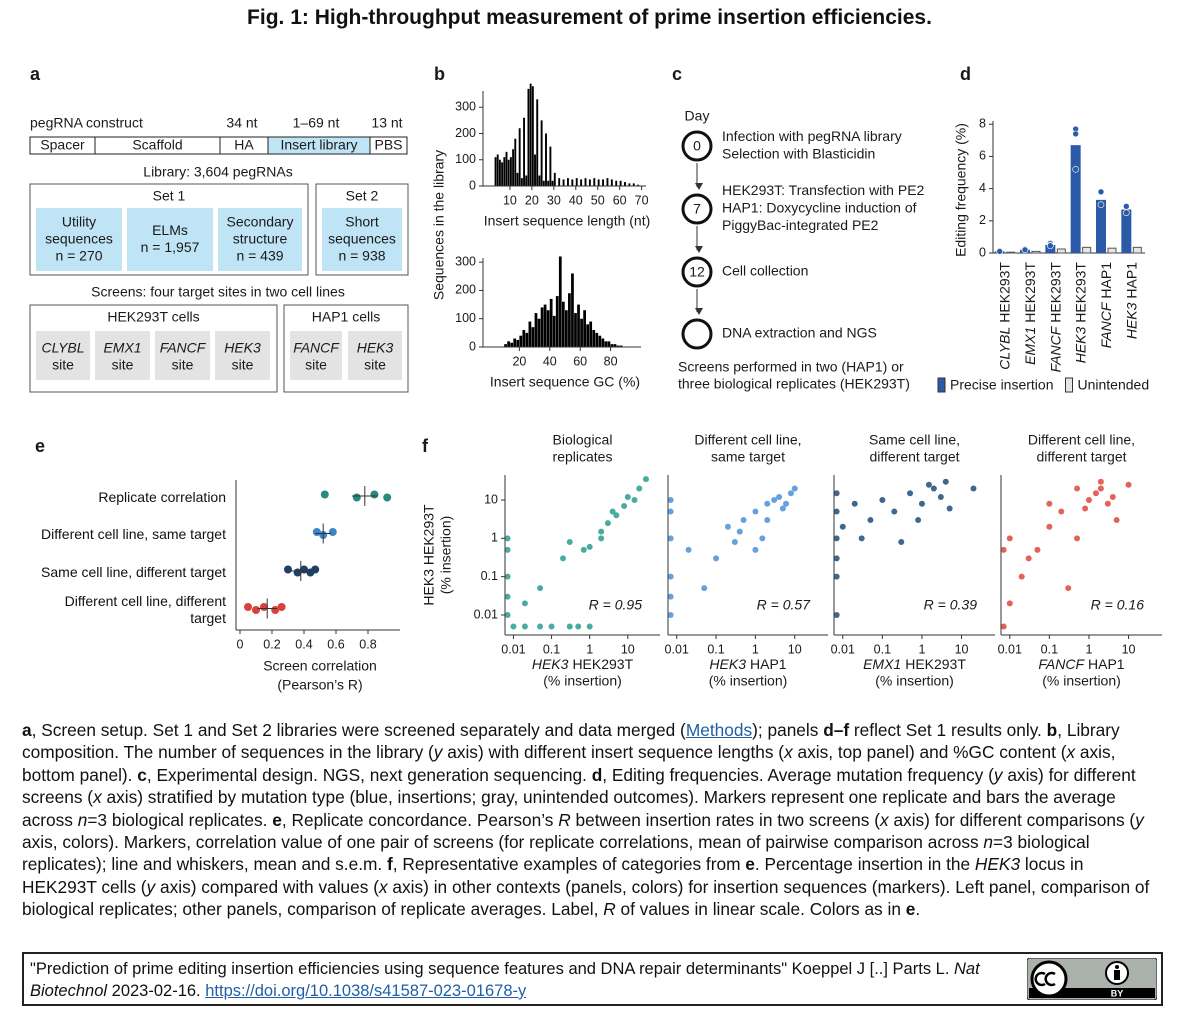 Image resolution: width=1179 pixels, height=1024 pixels. What do you see at coordinates (1011, 252) in the screenshot?
I see `bar` at bounding box center [1011, 252].